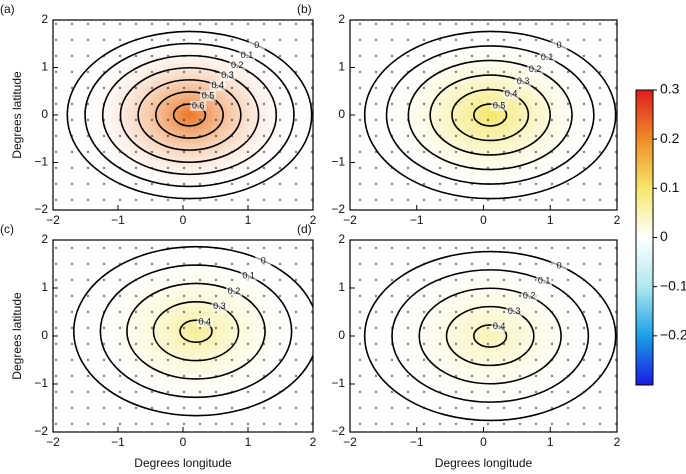 This screenshot has height=474, width=686. What do you see at coordinates (670, 89) in the screenshot?
I see `colorbar-tick-label: 0.3` at bounding box center [670, 89].